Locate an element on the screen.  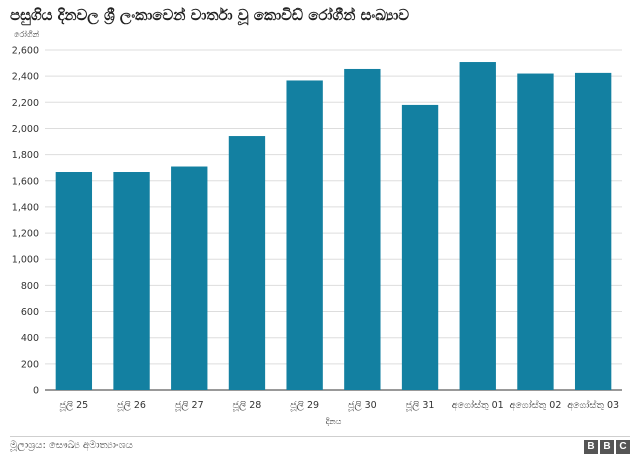
x-tick-label: අගෝස්තු 02 is located at coordinates (535, 404).